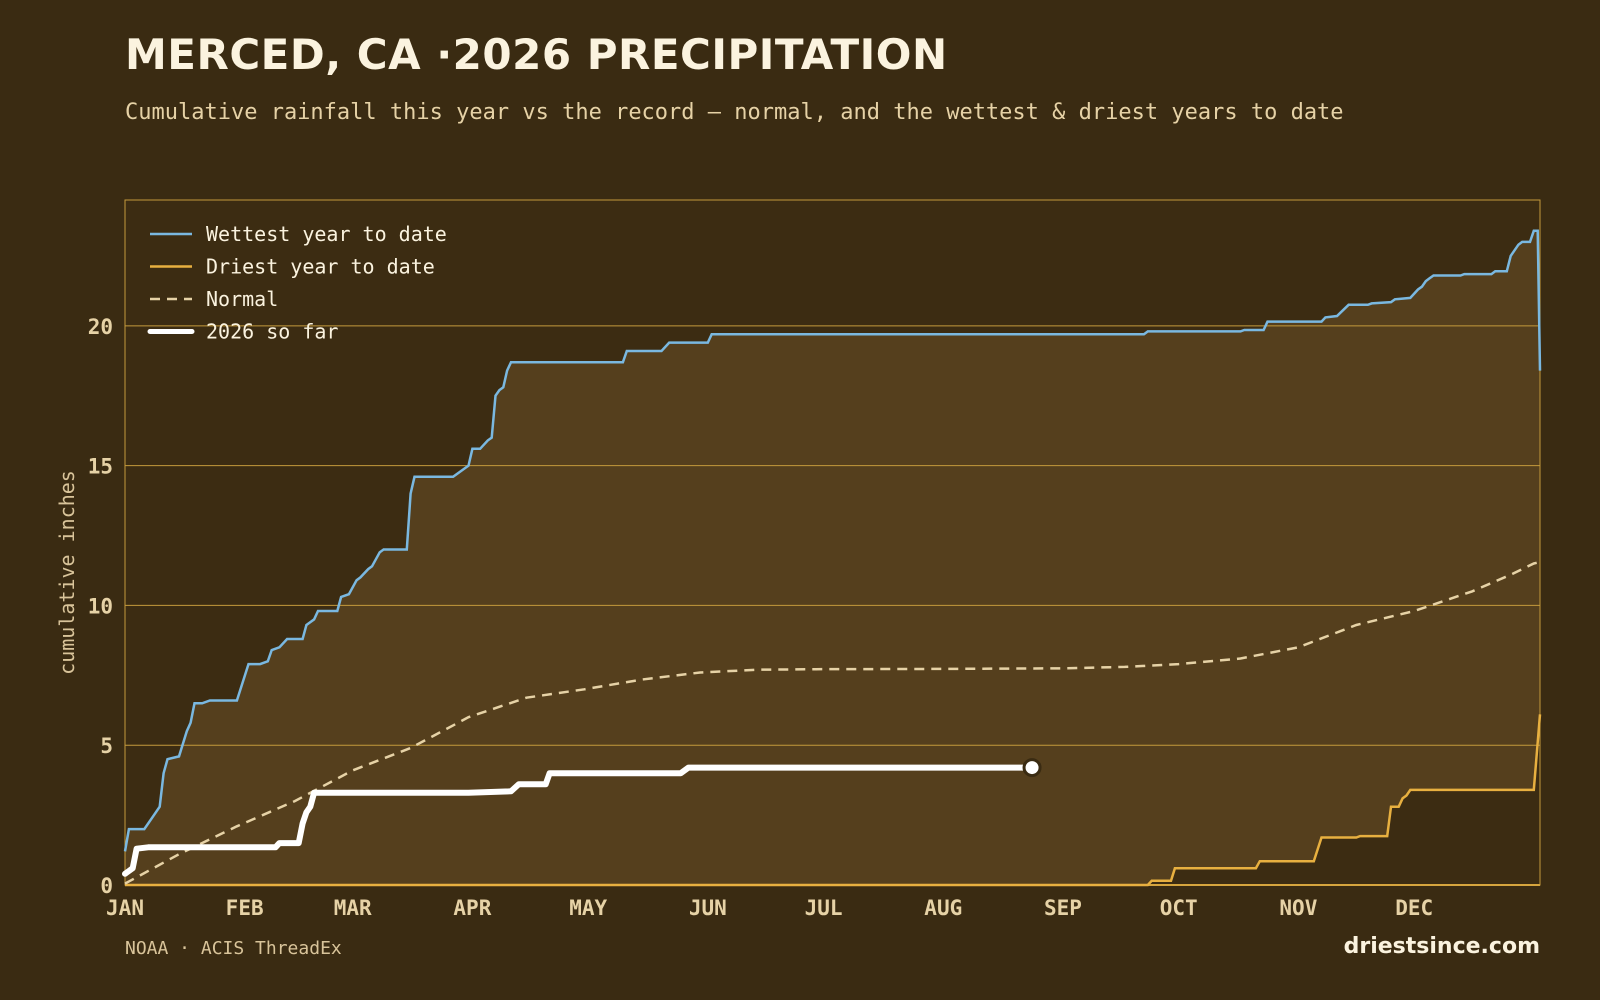  Describe the element at coordinates (769, 908) in the screenshot. I see `x-tick-labels: JAN FEB MAR APR MAY JUN JUL AUG SEP OCT NOV DEC` at that location.